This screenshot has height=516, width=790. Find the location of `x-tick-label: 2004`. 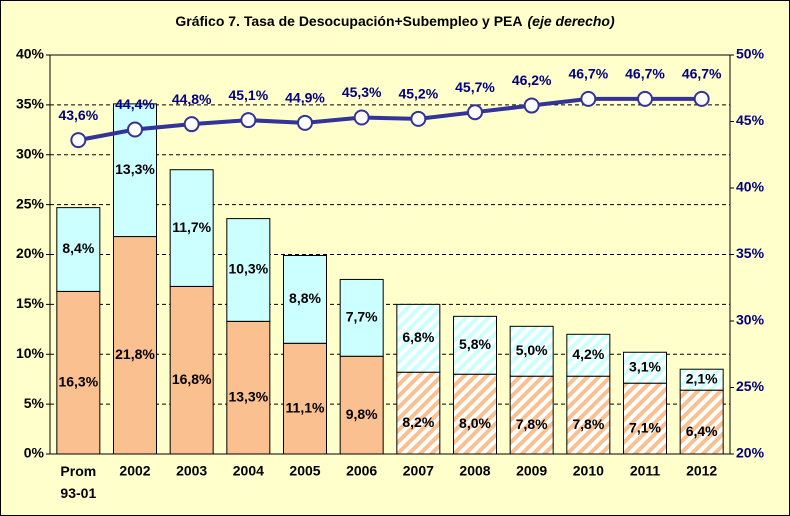

x-tick-label: 2004 is located at coordinates (248, 471).